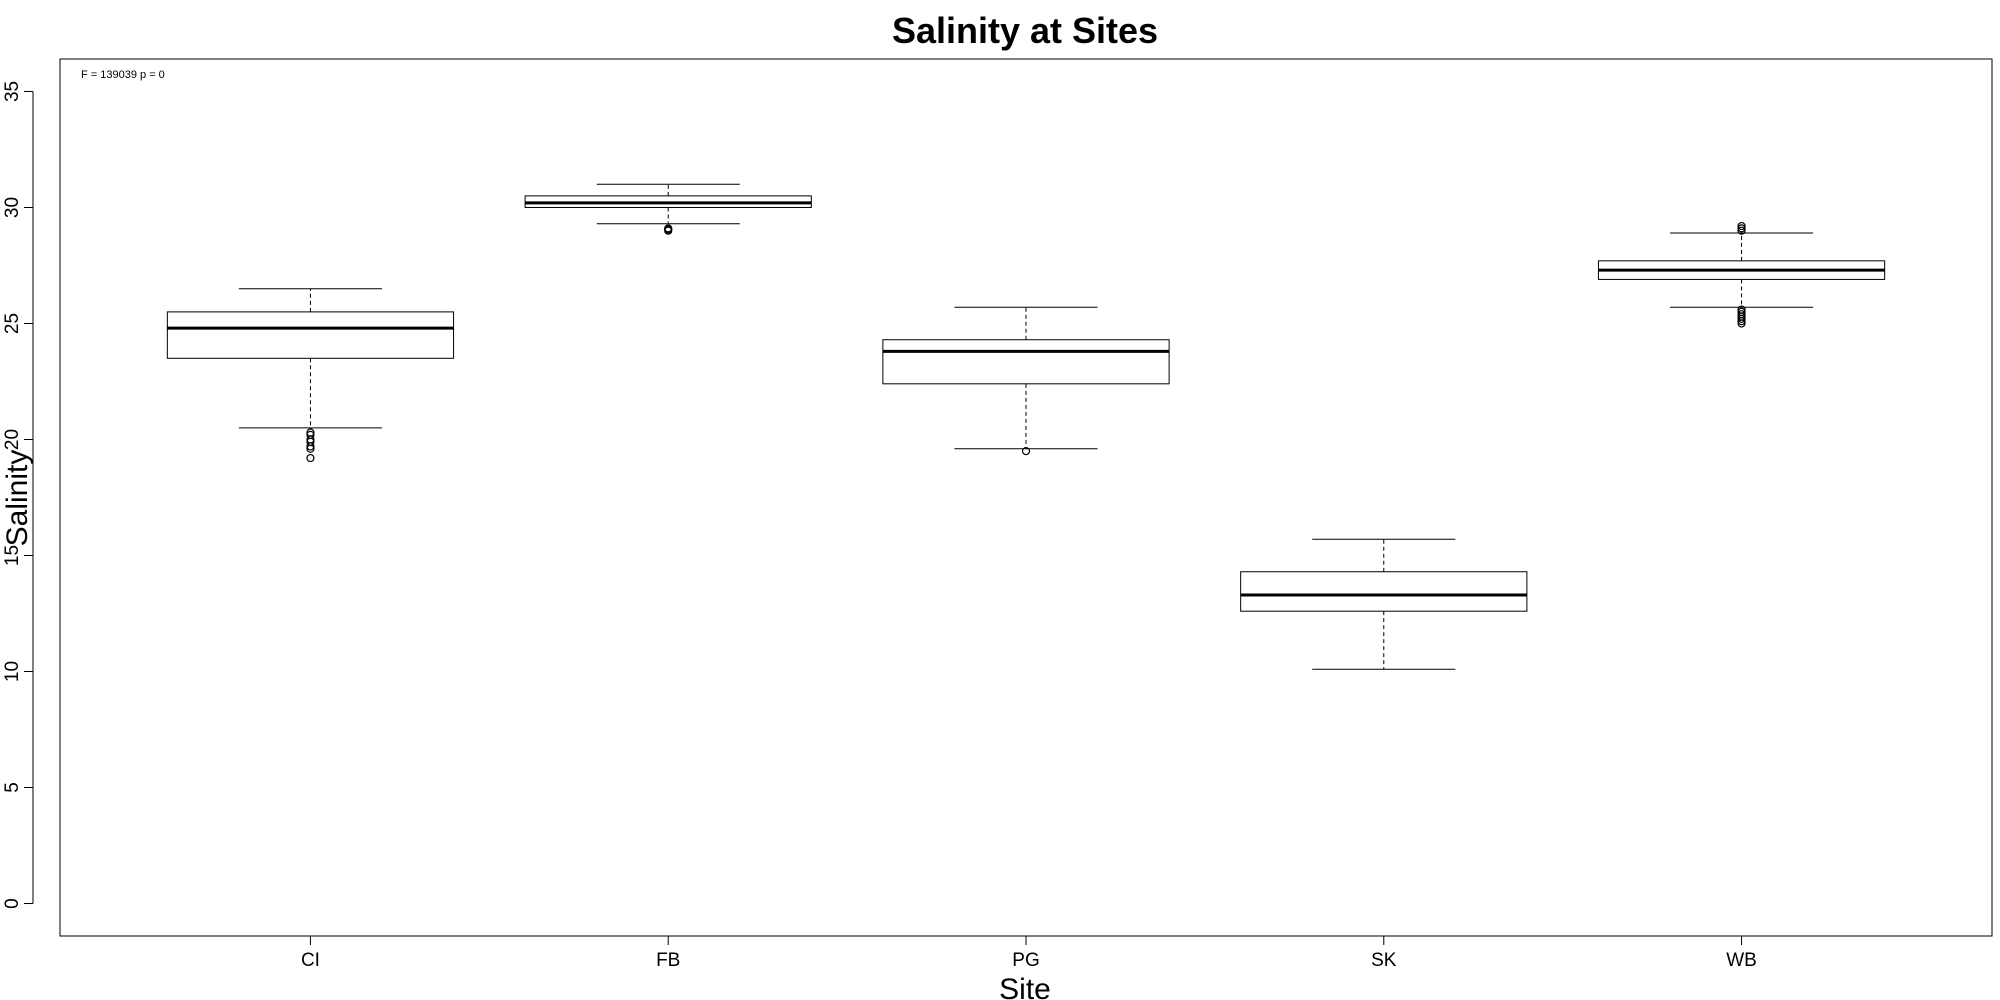 The width and height of the screenshot is (2000, 1000). I want to click on y-axis-label: Salinity, so click(17, 498).